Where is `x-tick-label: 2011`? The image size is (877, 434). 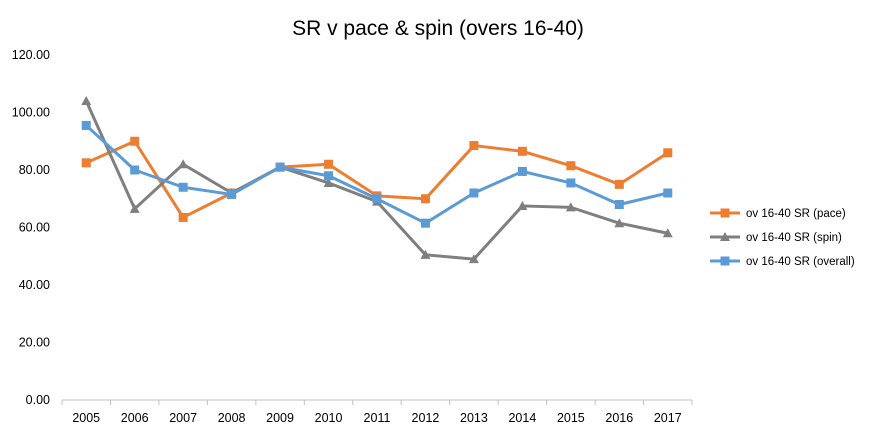 x-tick-label: 2011 is located at coordinates (377, 418).